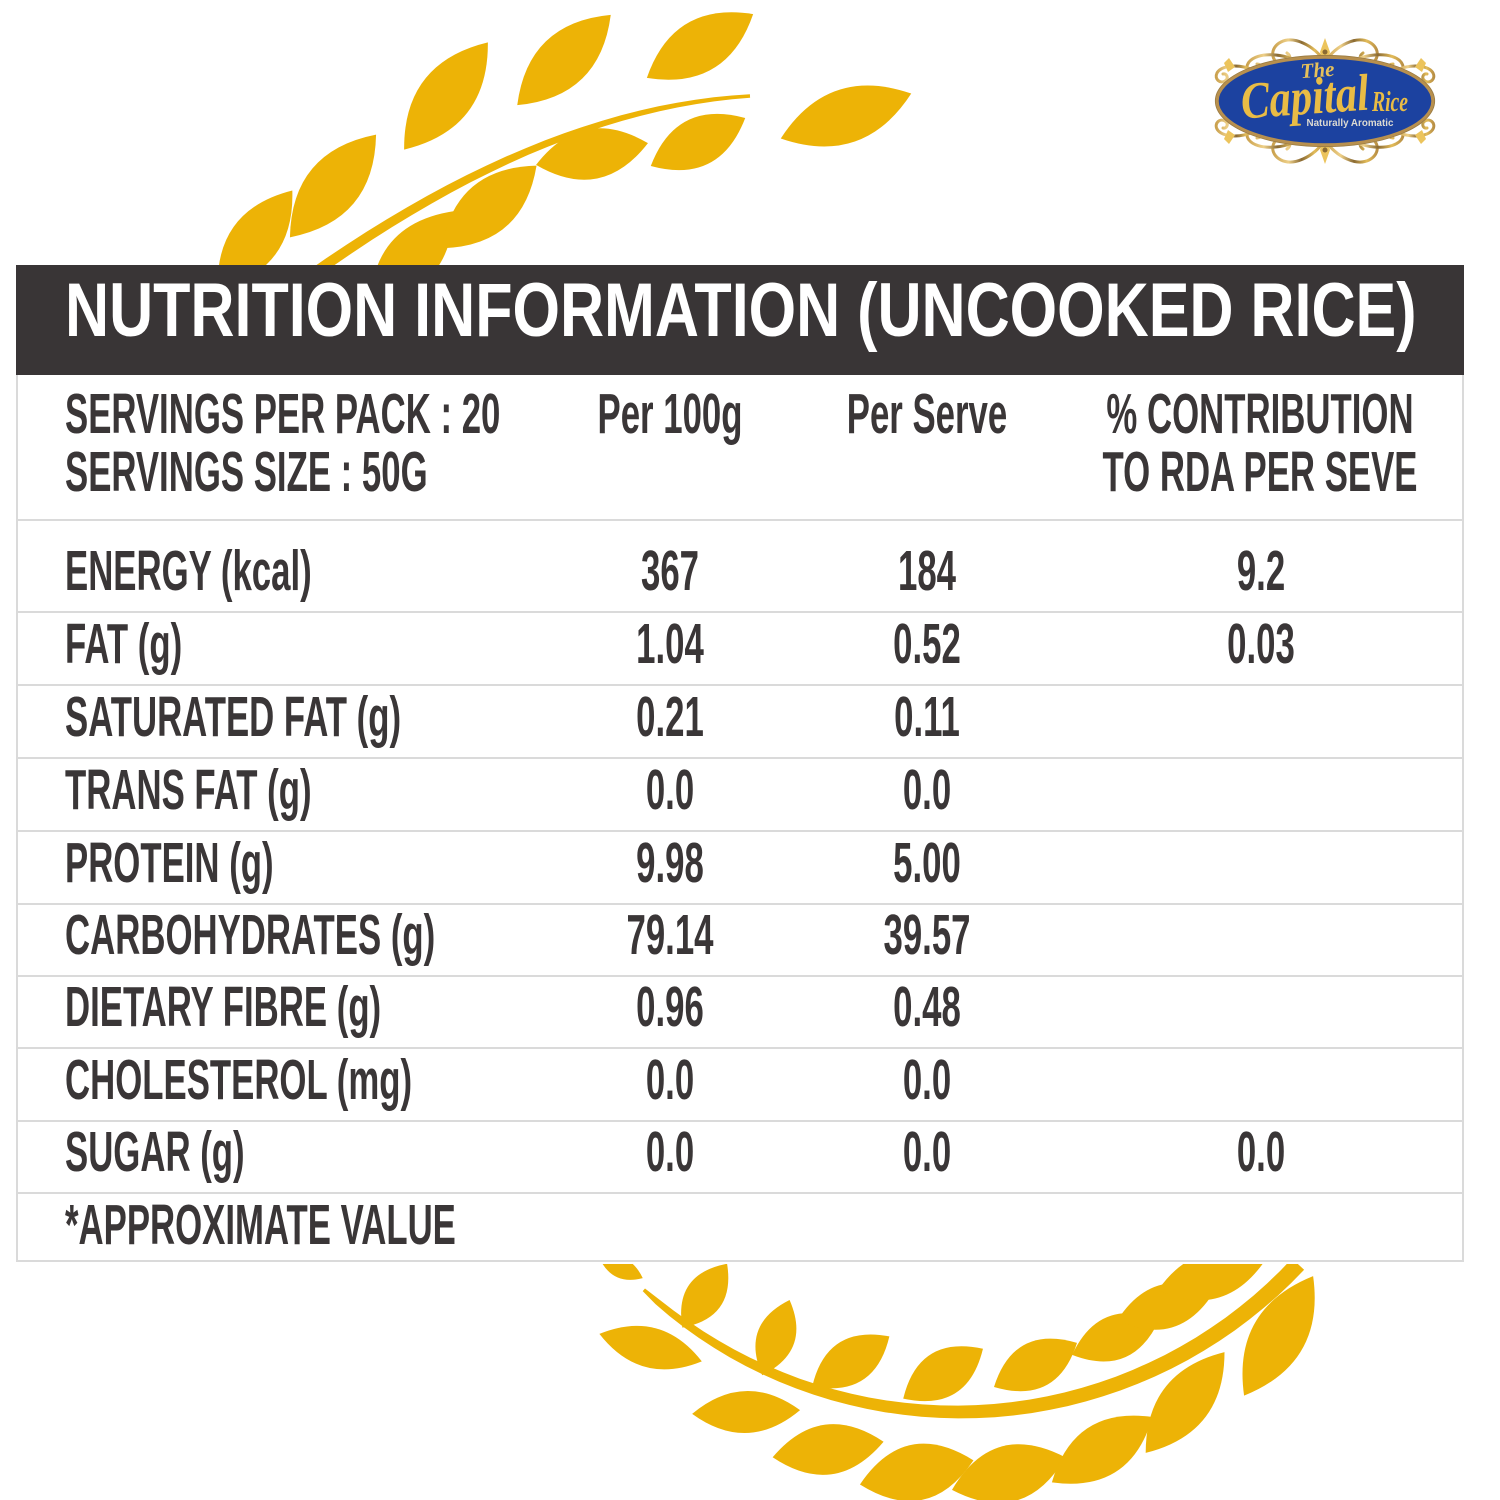 The image size is (1500, 1500). Describe the element at coordinates (1389, 102) in the screenshot. I see `svg-text: Rice` at that location.